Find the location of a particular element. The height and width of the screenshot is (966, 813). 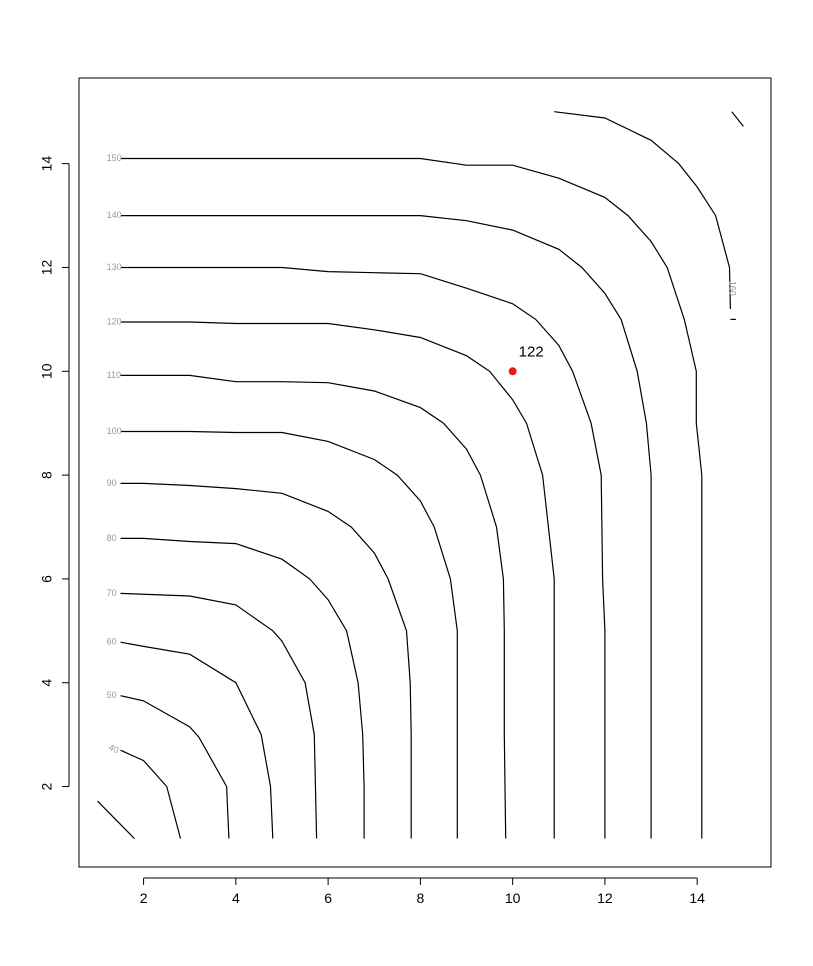

highlight-point is located at coordinates (512, 371).